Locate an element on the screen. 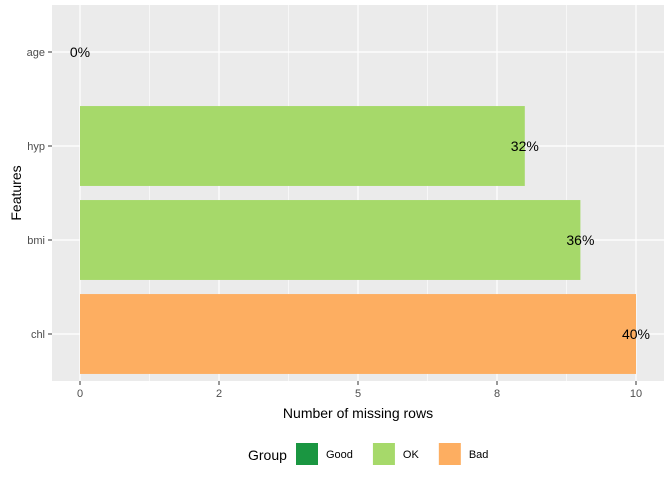  y-tick-label: bmi is located at coordinates (36, 241).